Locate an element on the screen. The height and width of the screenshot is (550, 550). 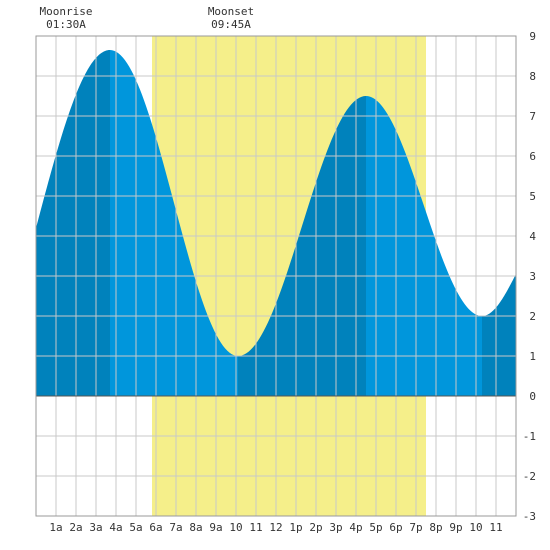
x-tick-label: 1p is located at coordinates (295, 527).